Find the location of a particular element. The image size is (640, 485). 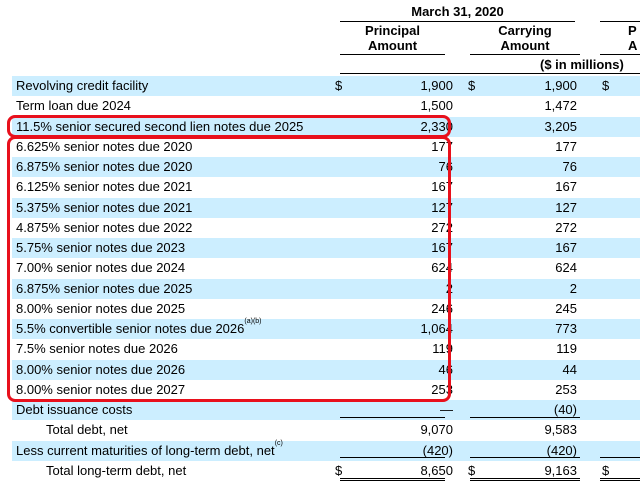

row-label: 8.00% senior notes due 2027 is located at coordinates (100, 390).